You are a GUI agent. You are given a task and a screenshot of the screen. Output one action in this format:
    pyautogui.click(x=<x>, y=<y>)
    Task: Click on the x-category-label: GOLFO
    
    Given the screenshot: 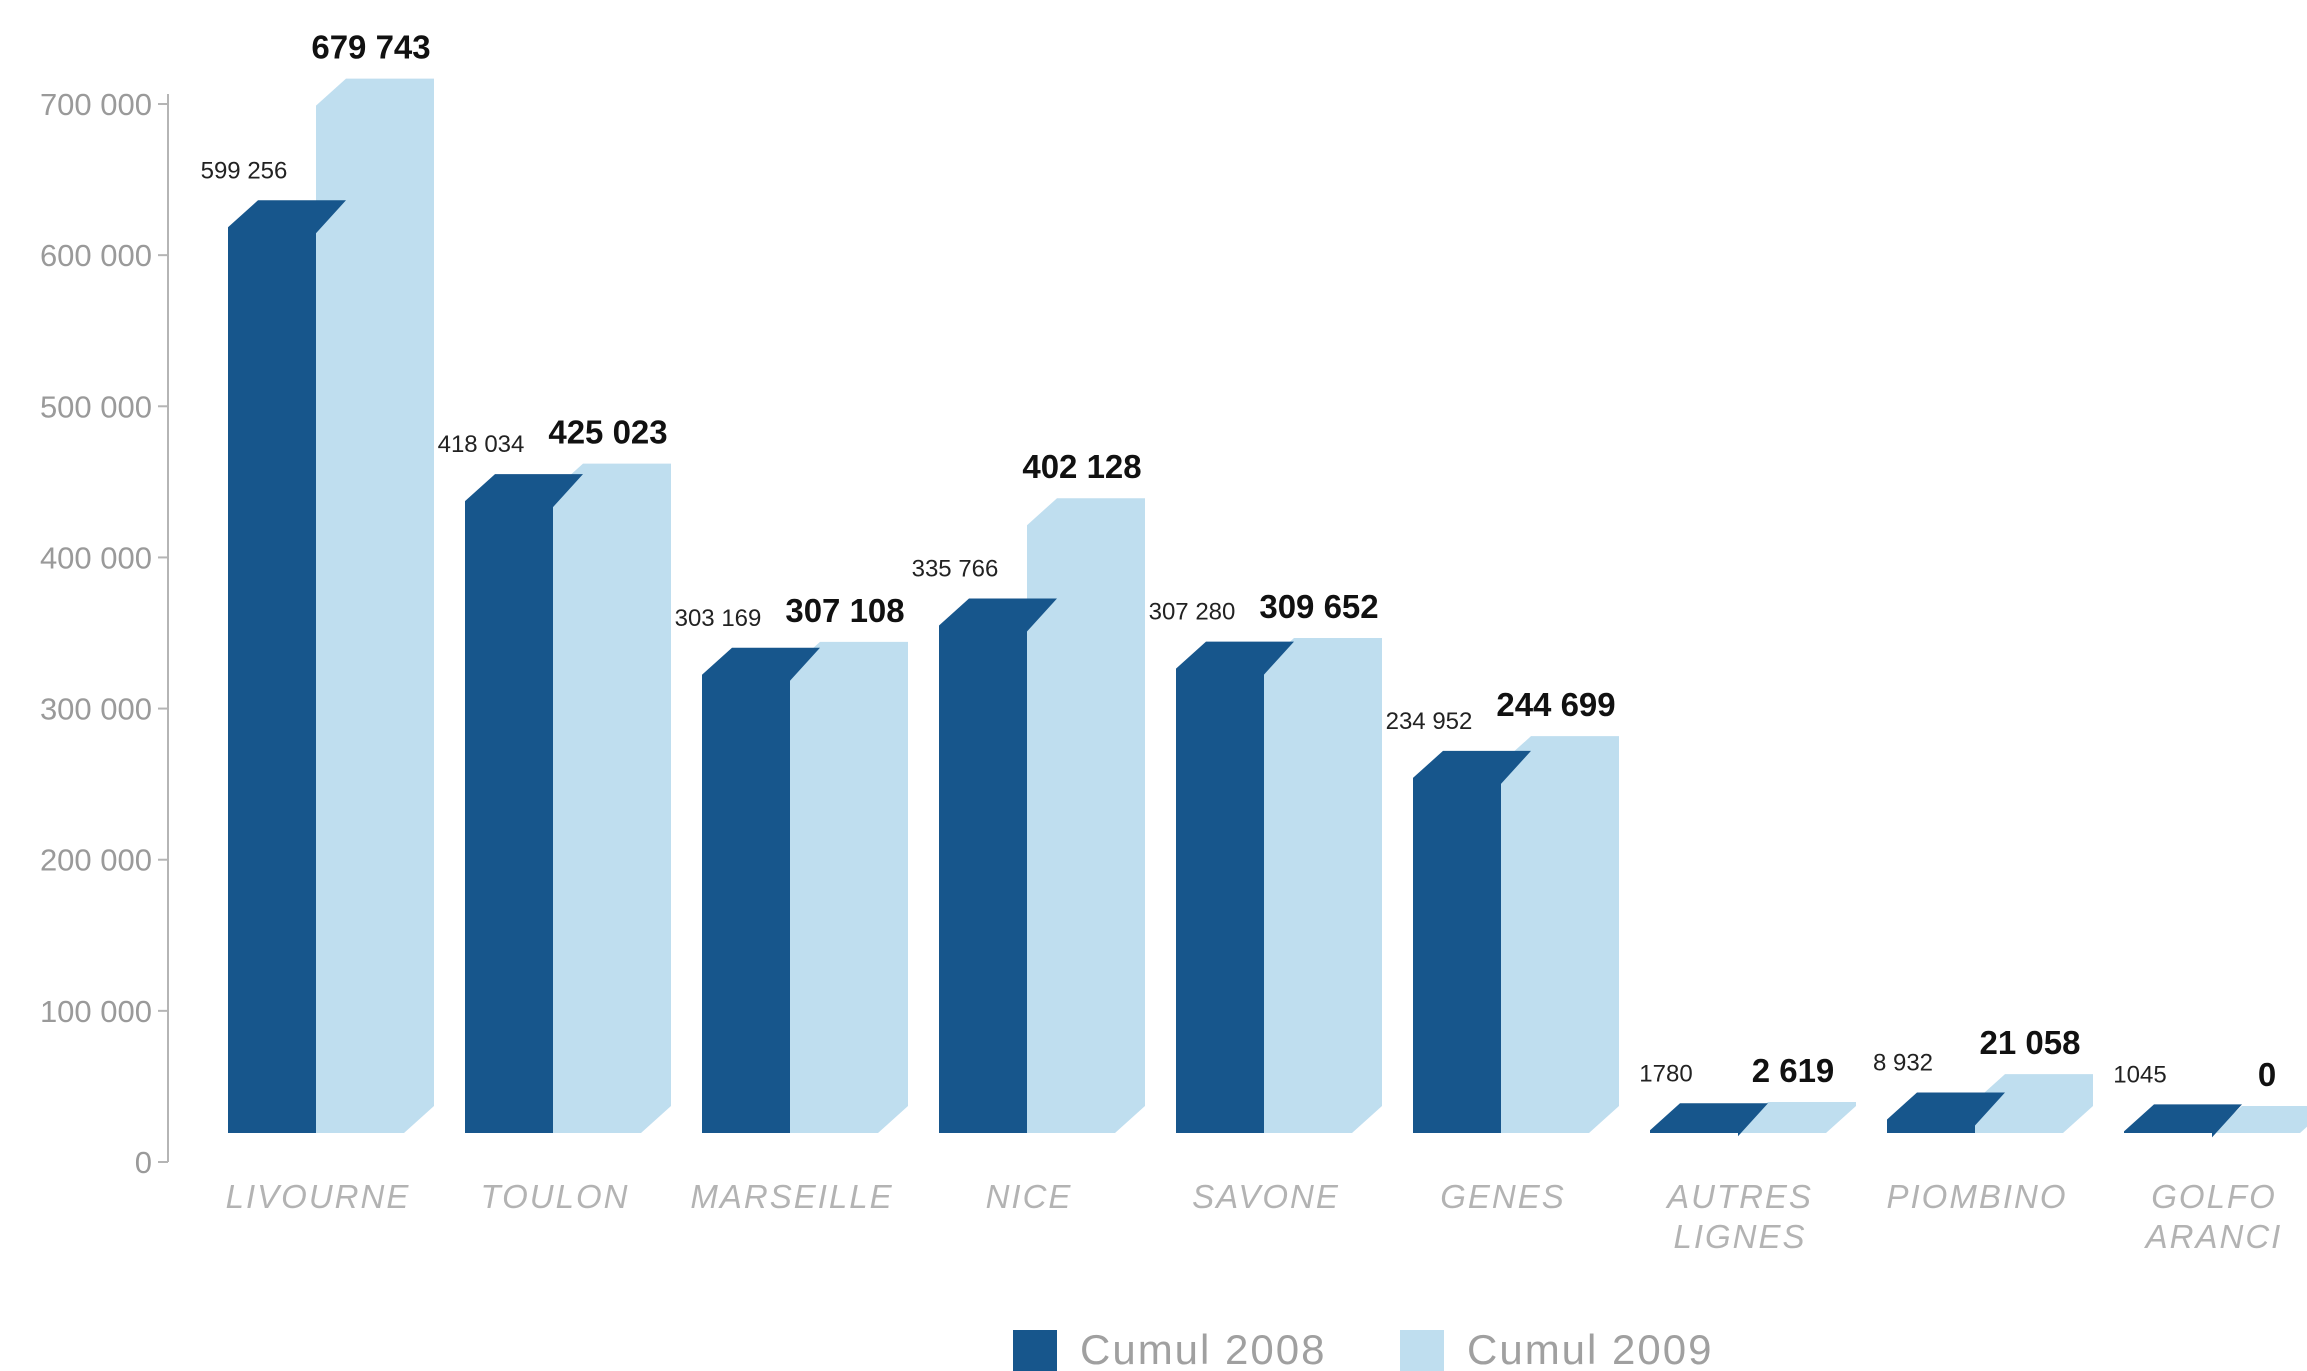 What is the action you would take?
    pyautogui.click(x=2214, y=1196)
    